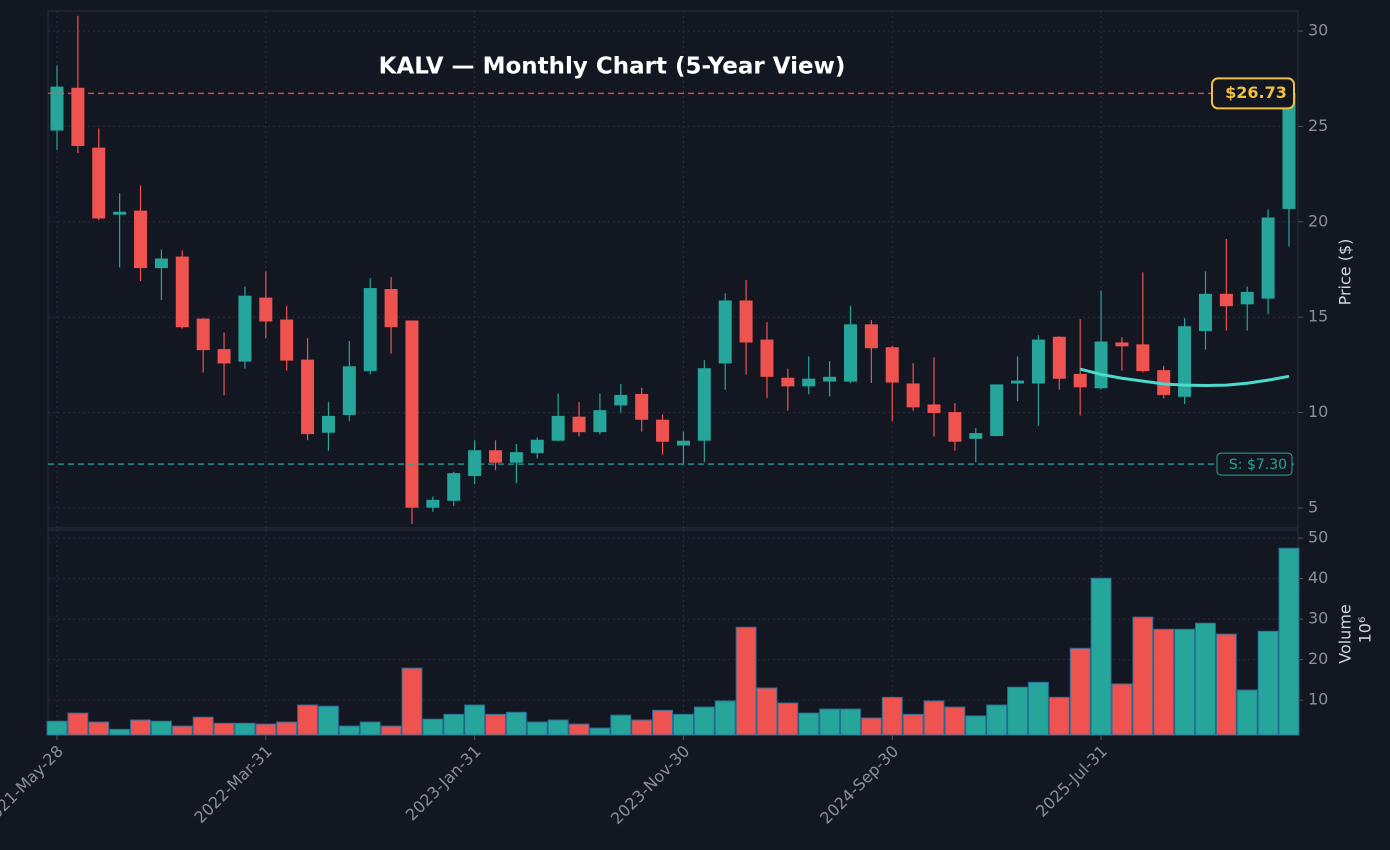 This screenshot has width=1390, height=850. Describe the element at coordinates (1318, 658) in the screenshot. I see `y2-tick-label: 20` at that location.